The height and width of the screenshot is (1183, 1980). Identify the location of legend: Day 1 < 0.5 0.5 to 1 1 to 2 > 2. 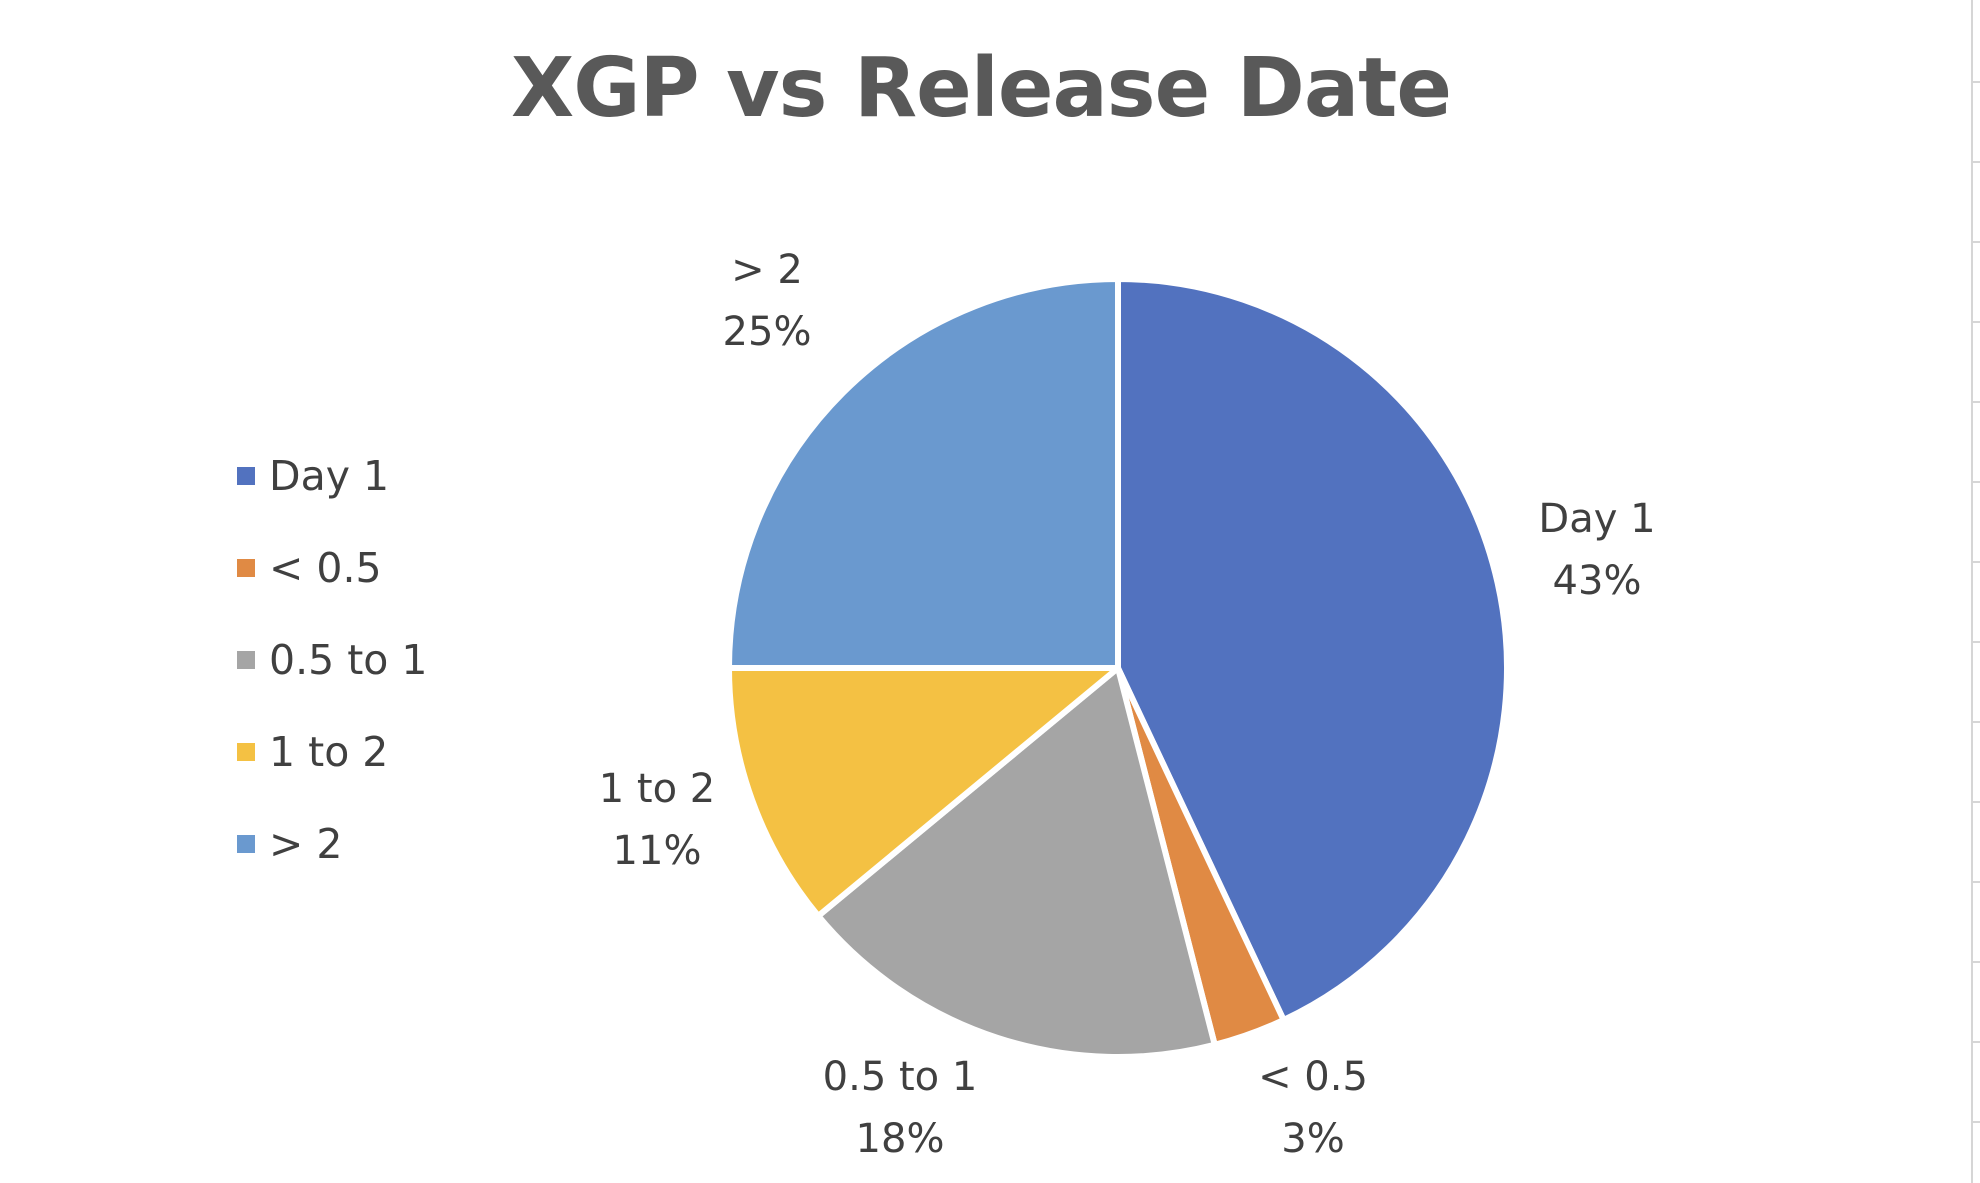
(332, 660).